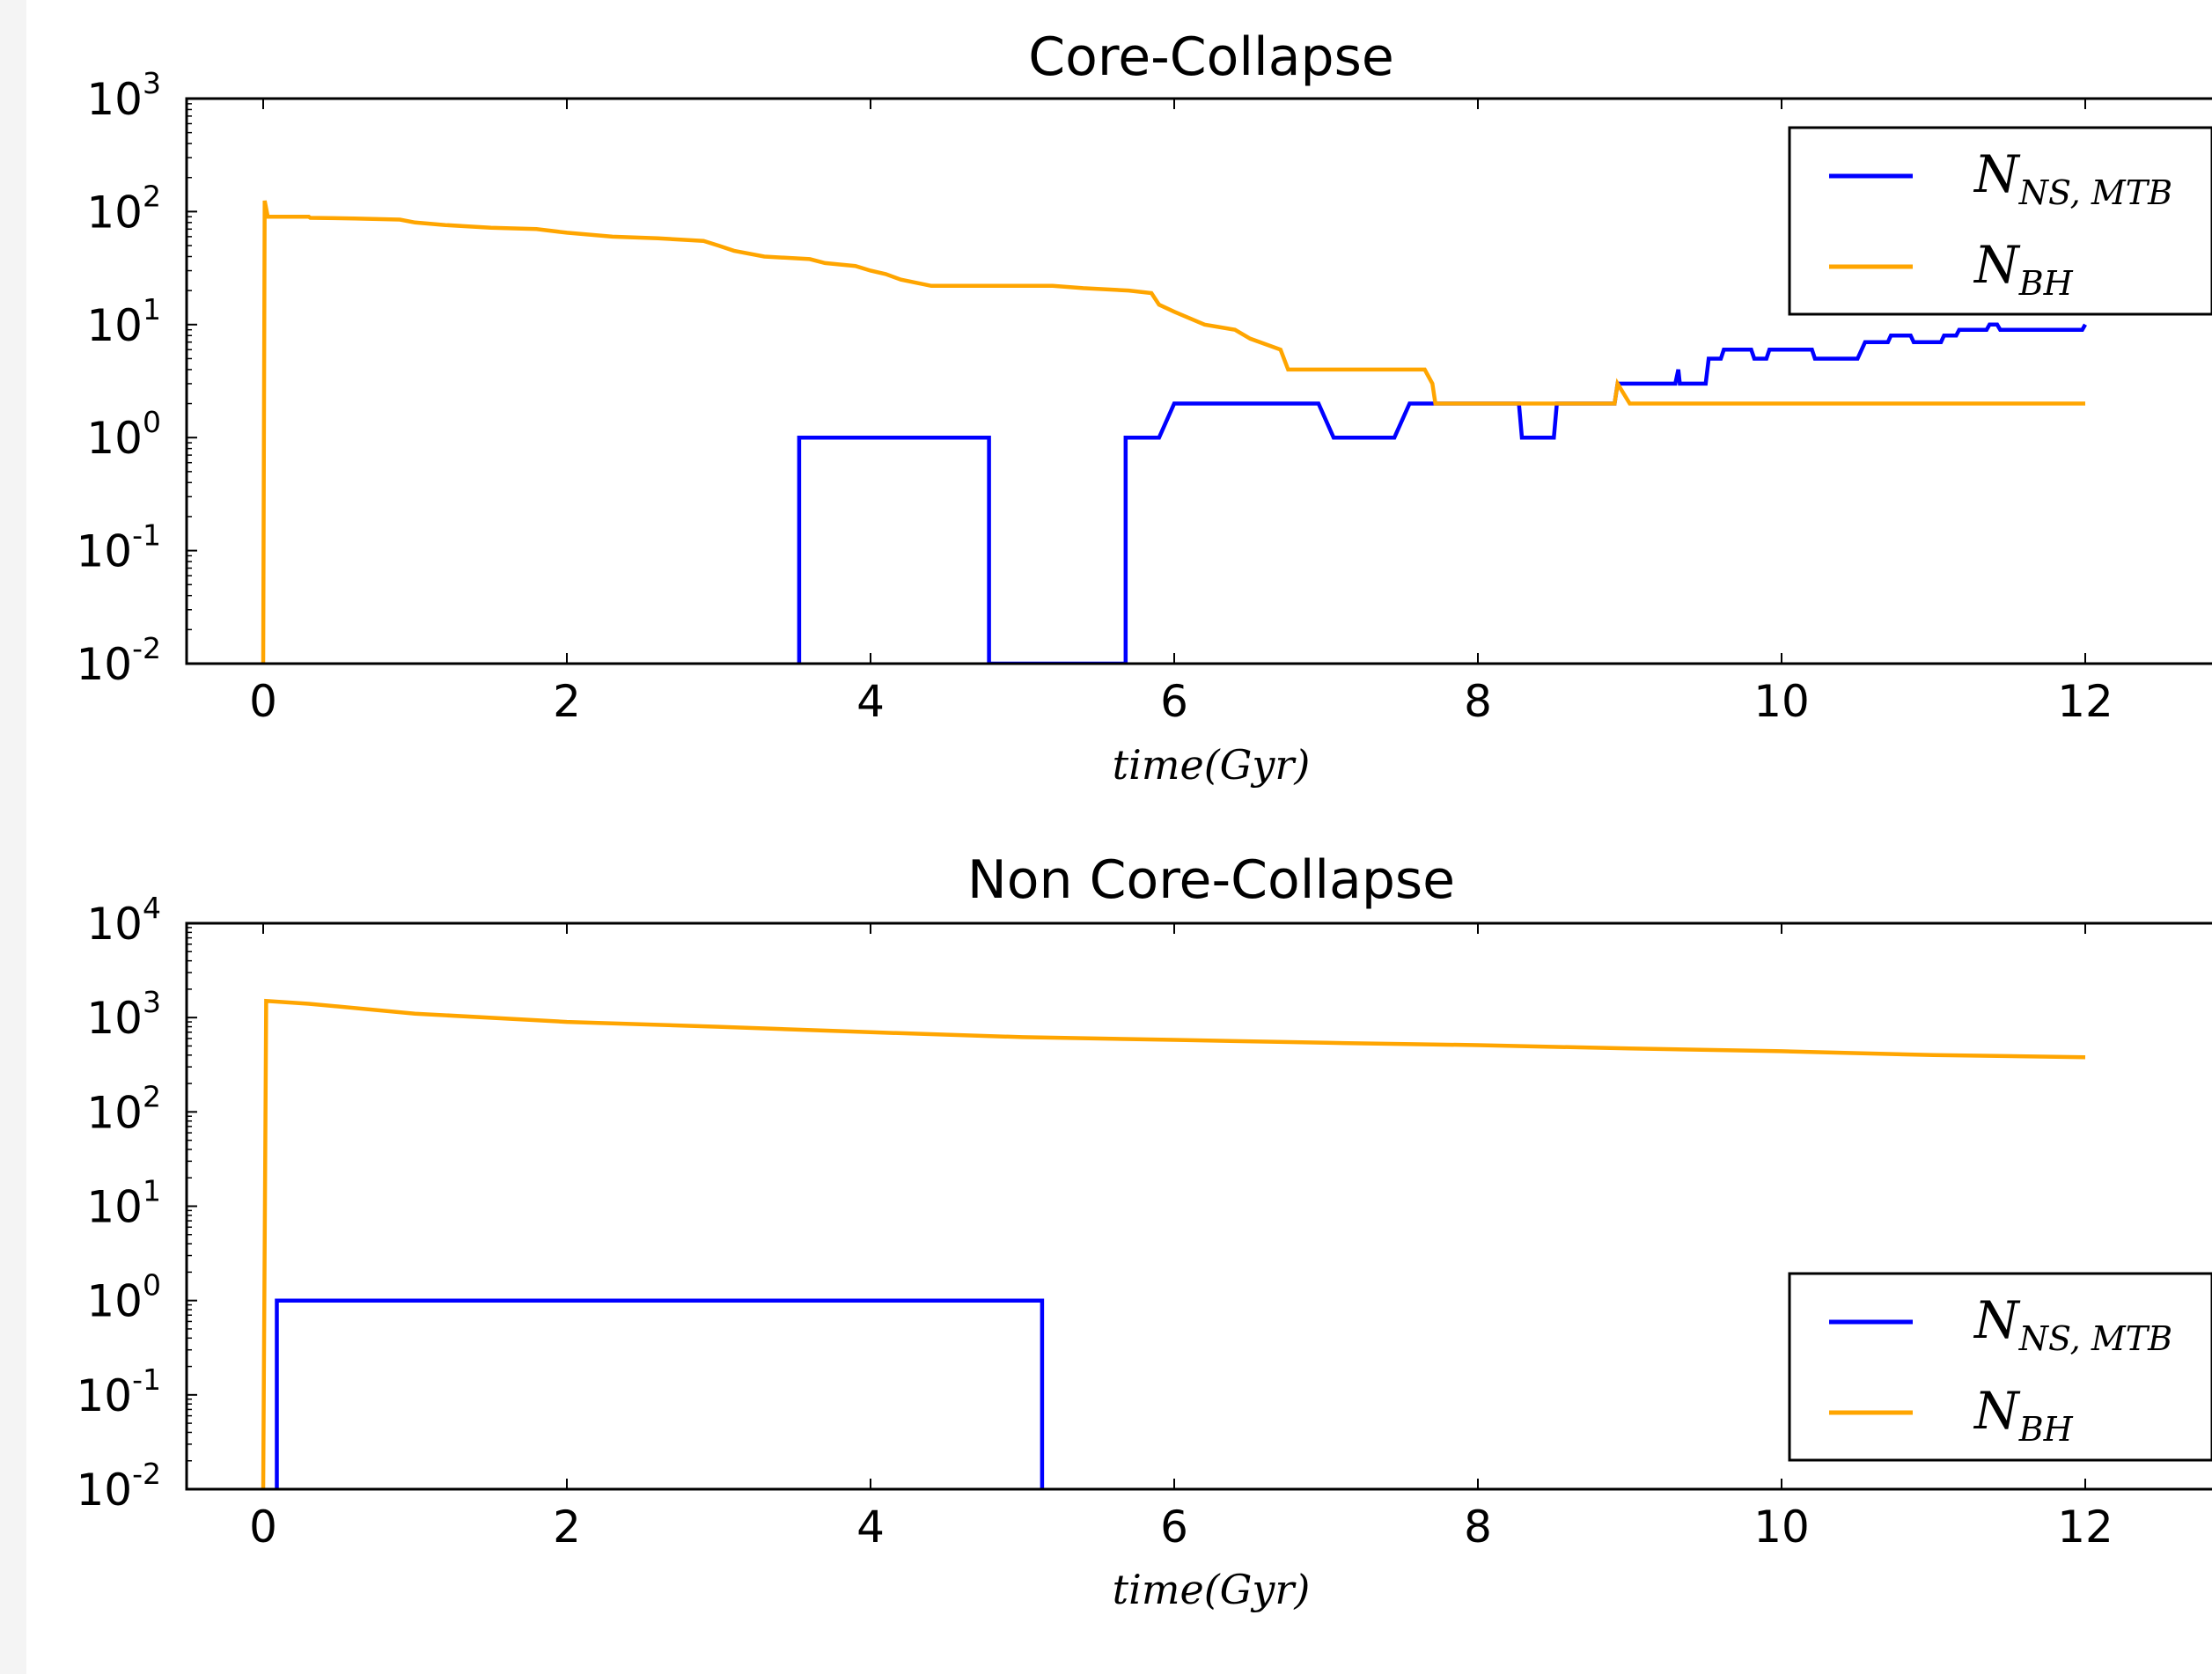 The image size is (2212, 1674). I want to click on chart-title: Non Core-Collapse, so click(1211, 880).